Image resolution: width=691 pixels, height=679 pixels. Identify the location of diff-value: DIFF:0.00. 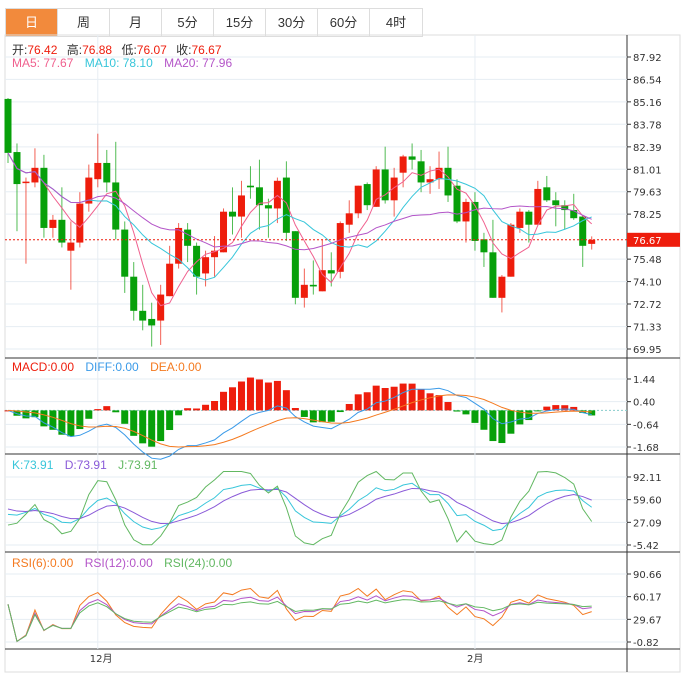
(112, 367).